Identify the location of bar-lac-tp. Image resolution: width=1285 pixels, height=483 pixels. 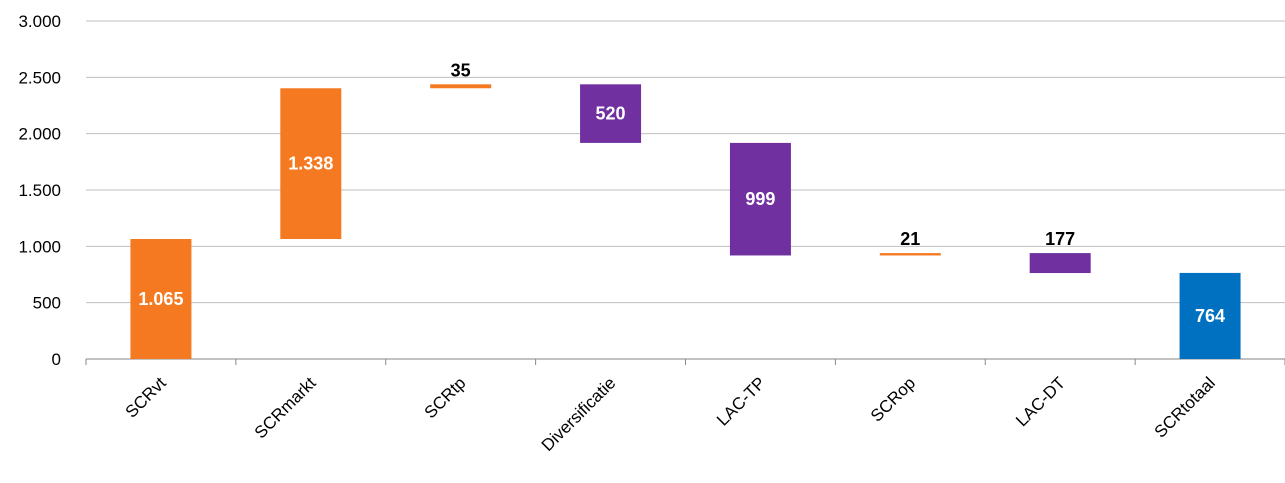
(760, 199).